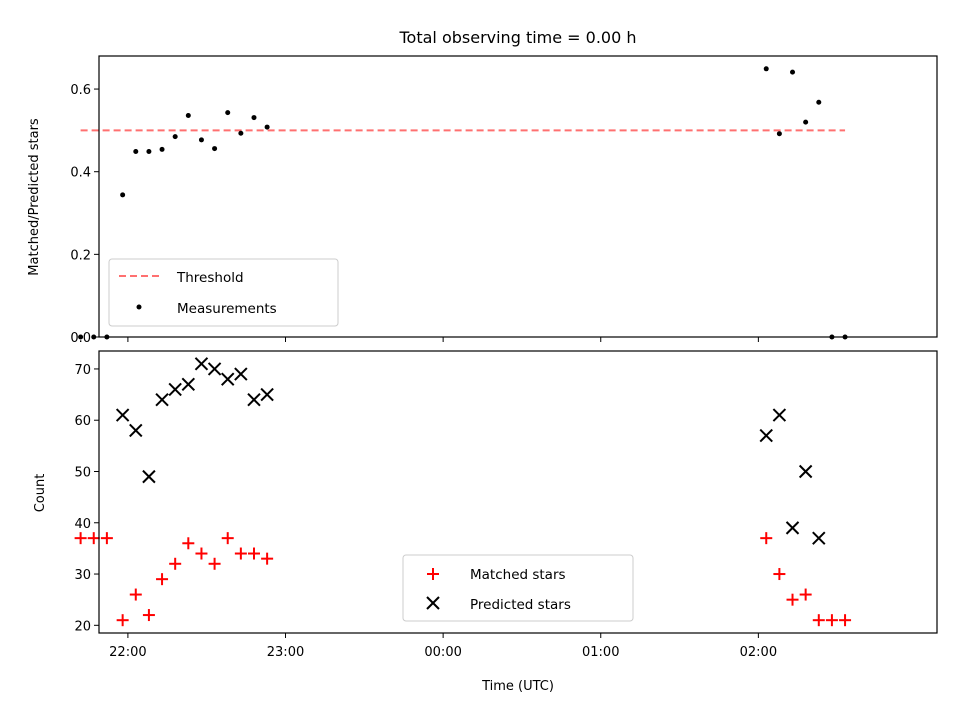  I want to click on legend-measurements-swatch, so click(139, 307).